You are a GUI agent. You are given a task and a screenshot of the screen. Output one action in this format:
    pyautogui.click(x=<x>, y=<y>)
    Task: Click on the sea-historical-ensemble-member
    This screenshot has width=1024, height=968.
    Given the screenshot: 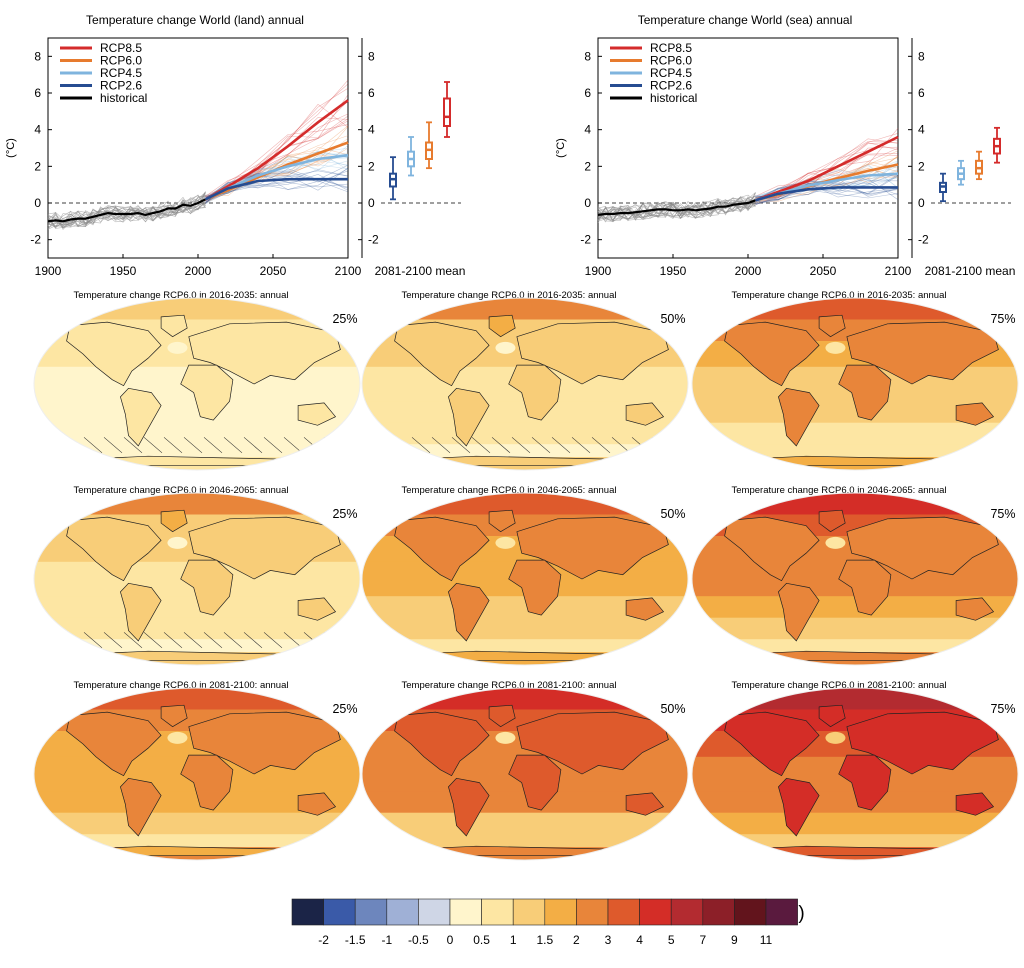 What is the action you would take?
    pyautogui.click(x=676, y=208)
    